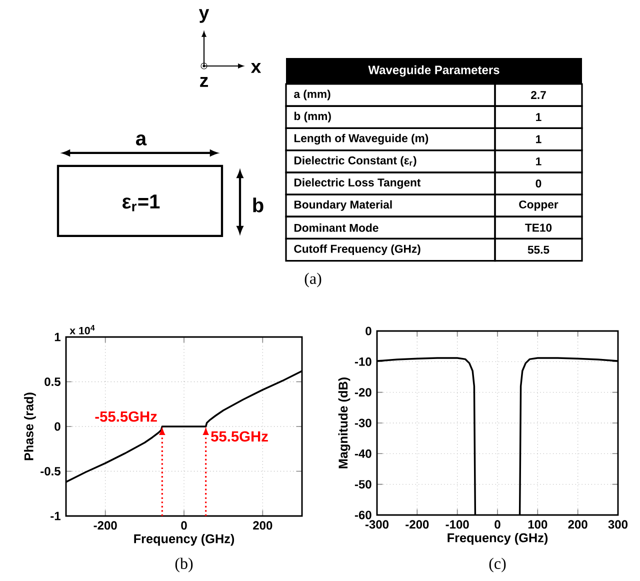 The height and width of the screenshot is (581, 640). What do you see at coordinates (141, 140) in the screenshot?
I see `text: a` at bounding box center [141, 140].